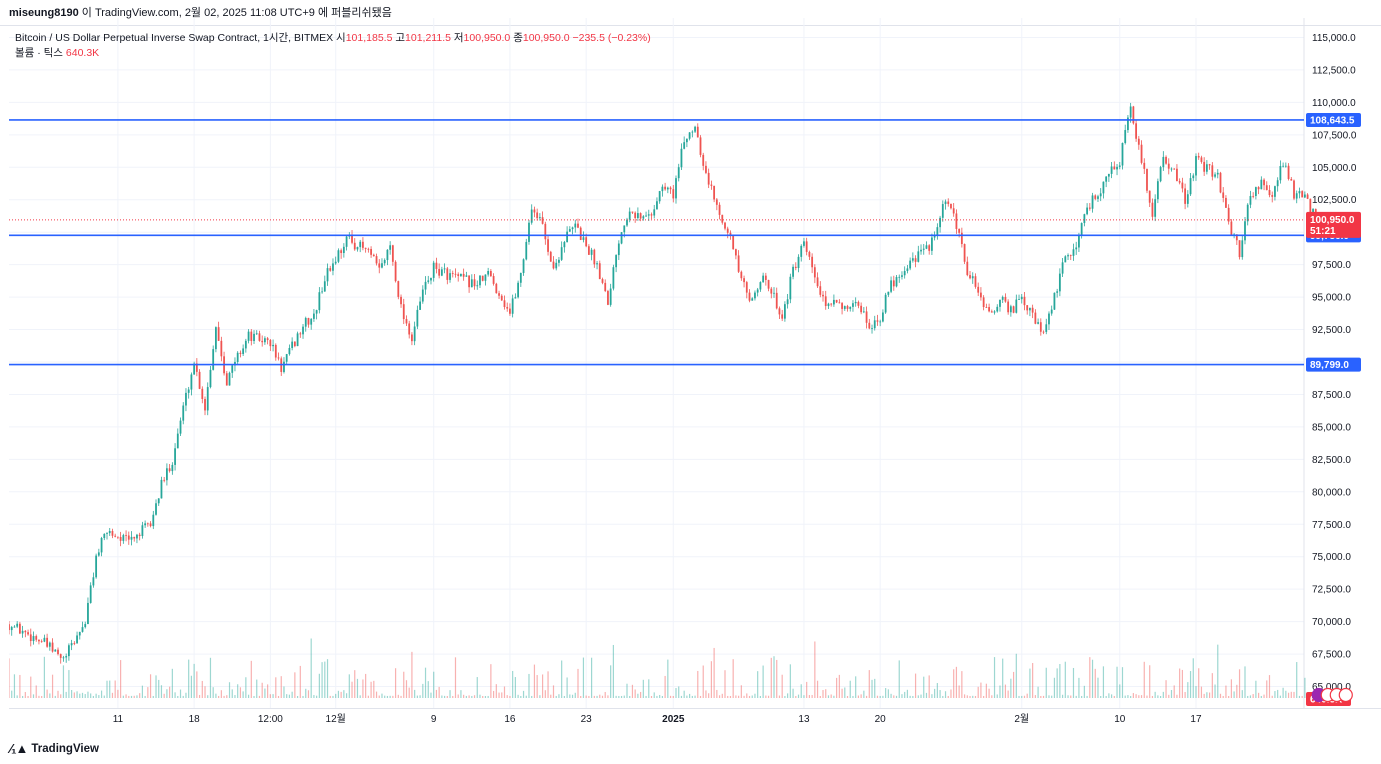 Image resolution: width=1381 pixels, height=764 pixels. What do you see at coordinates (54, 748) in the screenshot?
I see `tradingview-logo: ⁄₁▲ TradingView` at bounding box center [54, 748].